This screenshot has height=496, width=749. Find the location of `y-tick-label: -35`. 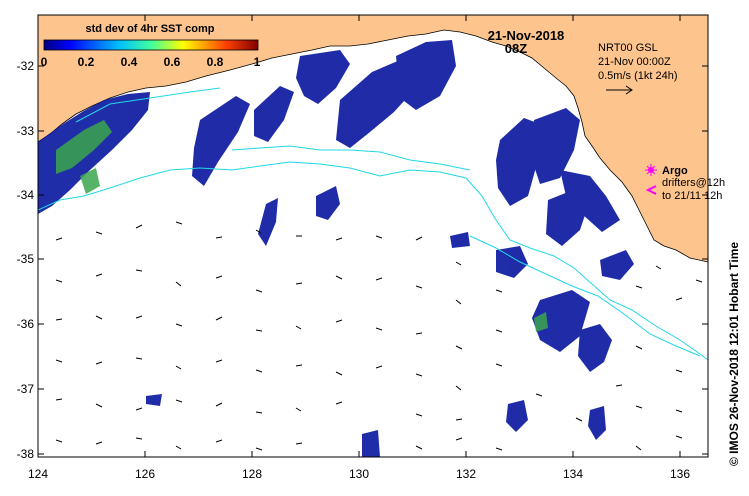

y-tick-label: -35 is located at coordinates (26, 259).